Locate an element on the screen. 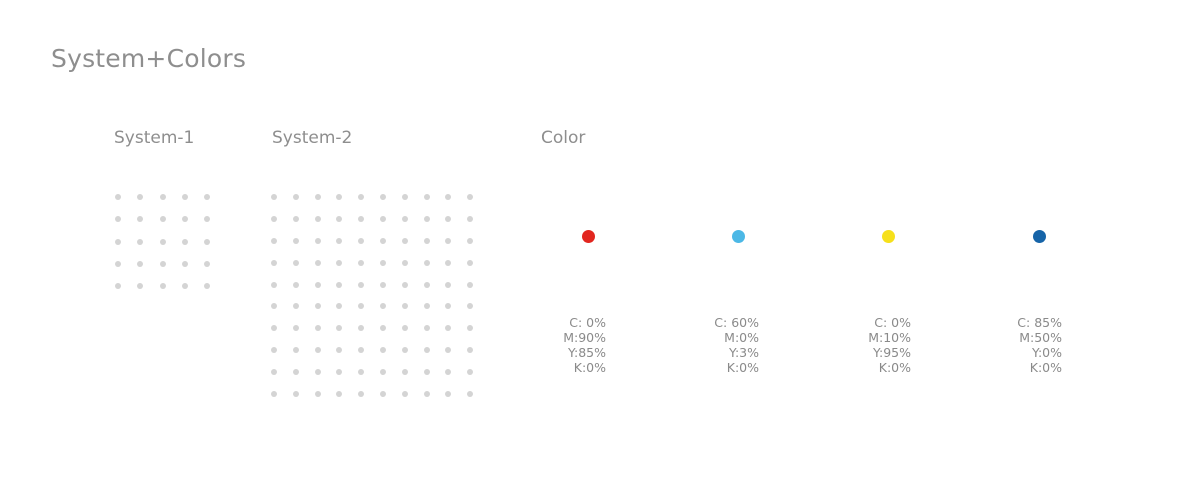  yellow-value: Y:0% is located at coordinates (1046, 352).